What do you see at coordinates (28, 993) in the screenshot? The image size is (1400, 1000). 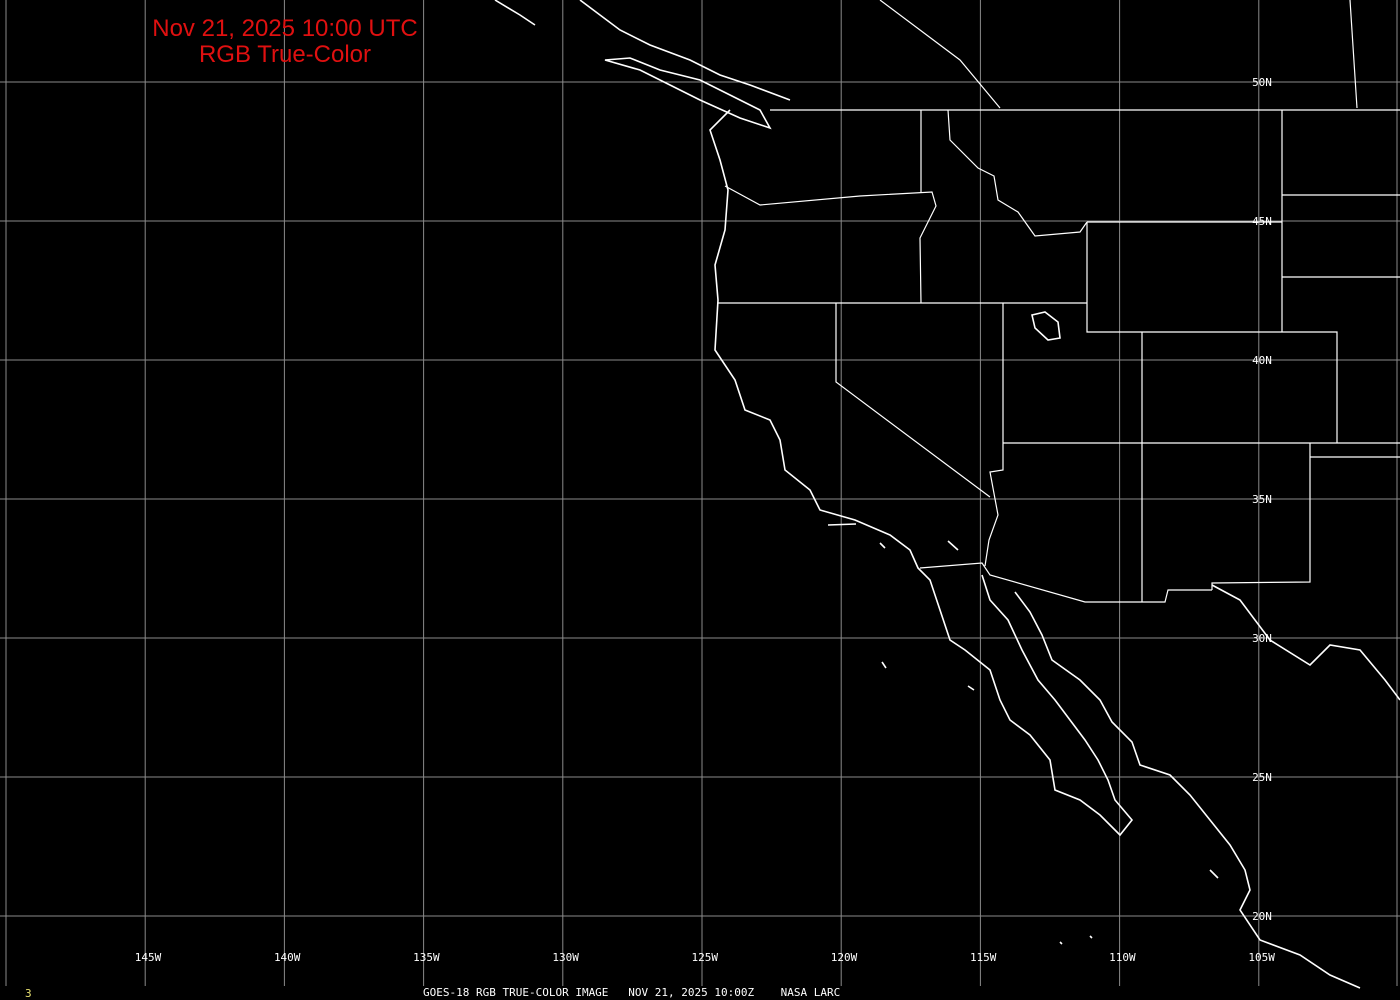 I see `frame-number: 3` at bounding box center [28, 993].